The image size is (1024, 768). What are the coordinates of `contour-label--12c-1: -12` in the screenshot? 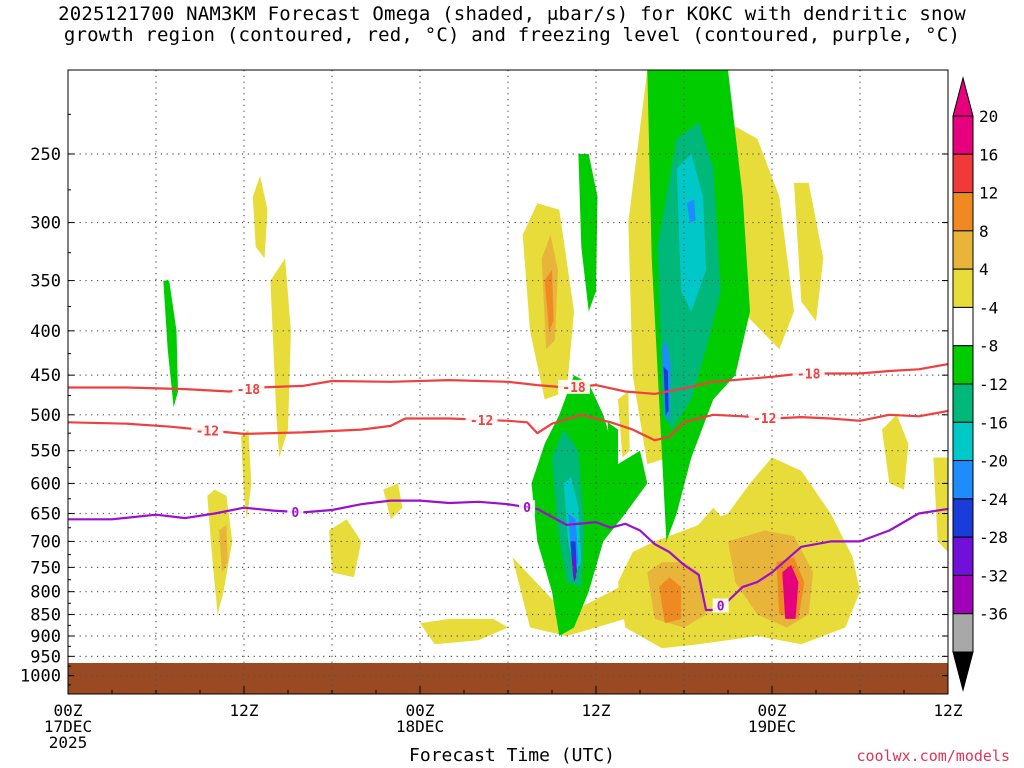 It's located at (481, 421).